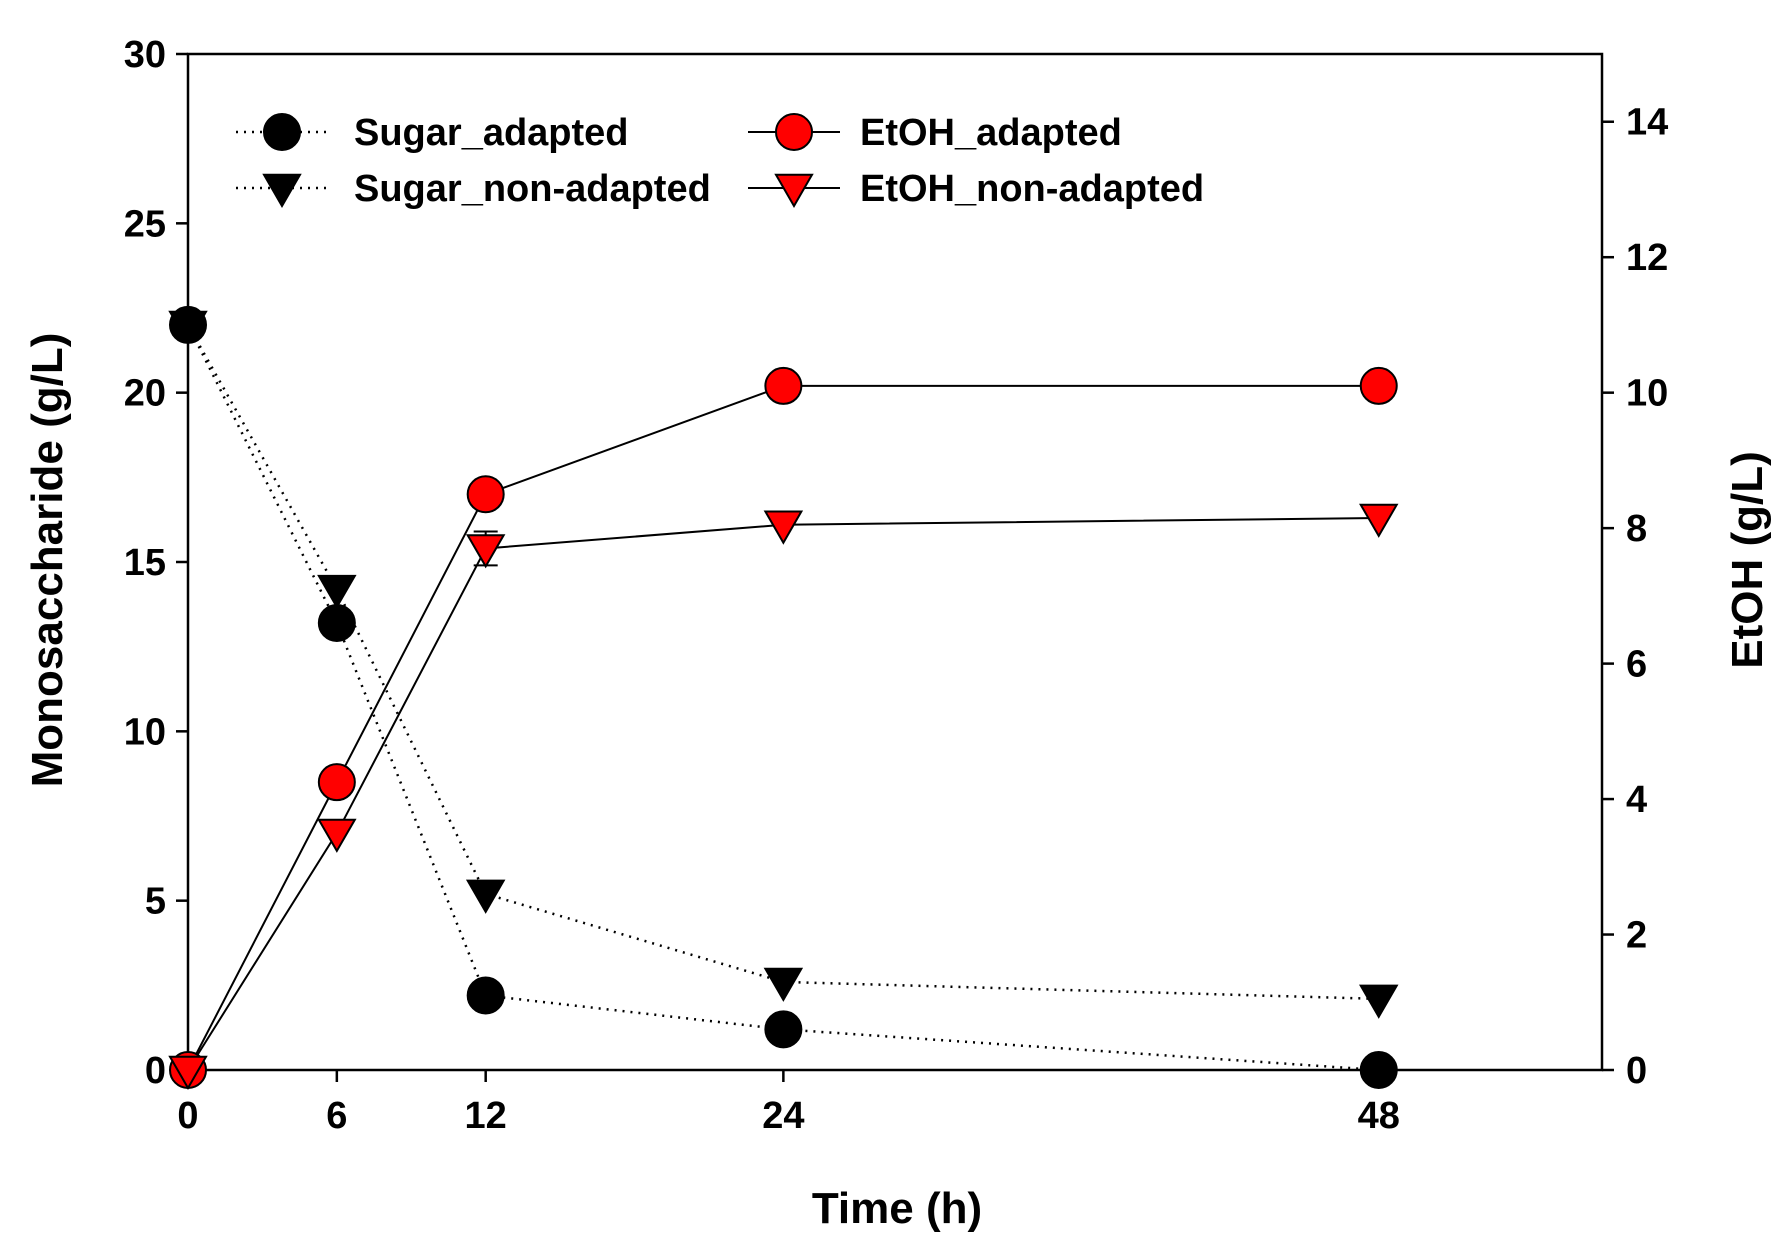  I want to click on x-tick-label: 24, so click(783, 1116).